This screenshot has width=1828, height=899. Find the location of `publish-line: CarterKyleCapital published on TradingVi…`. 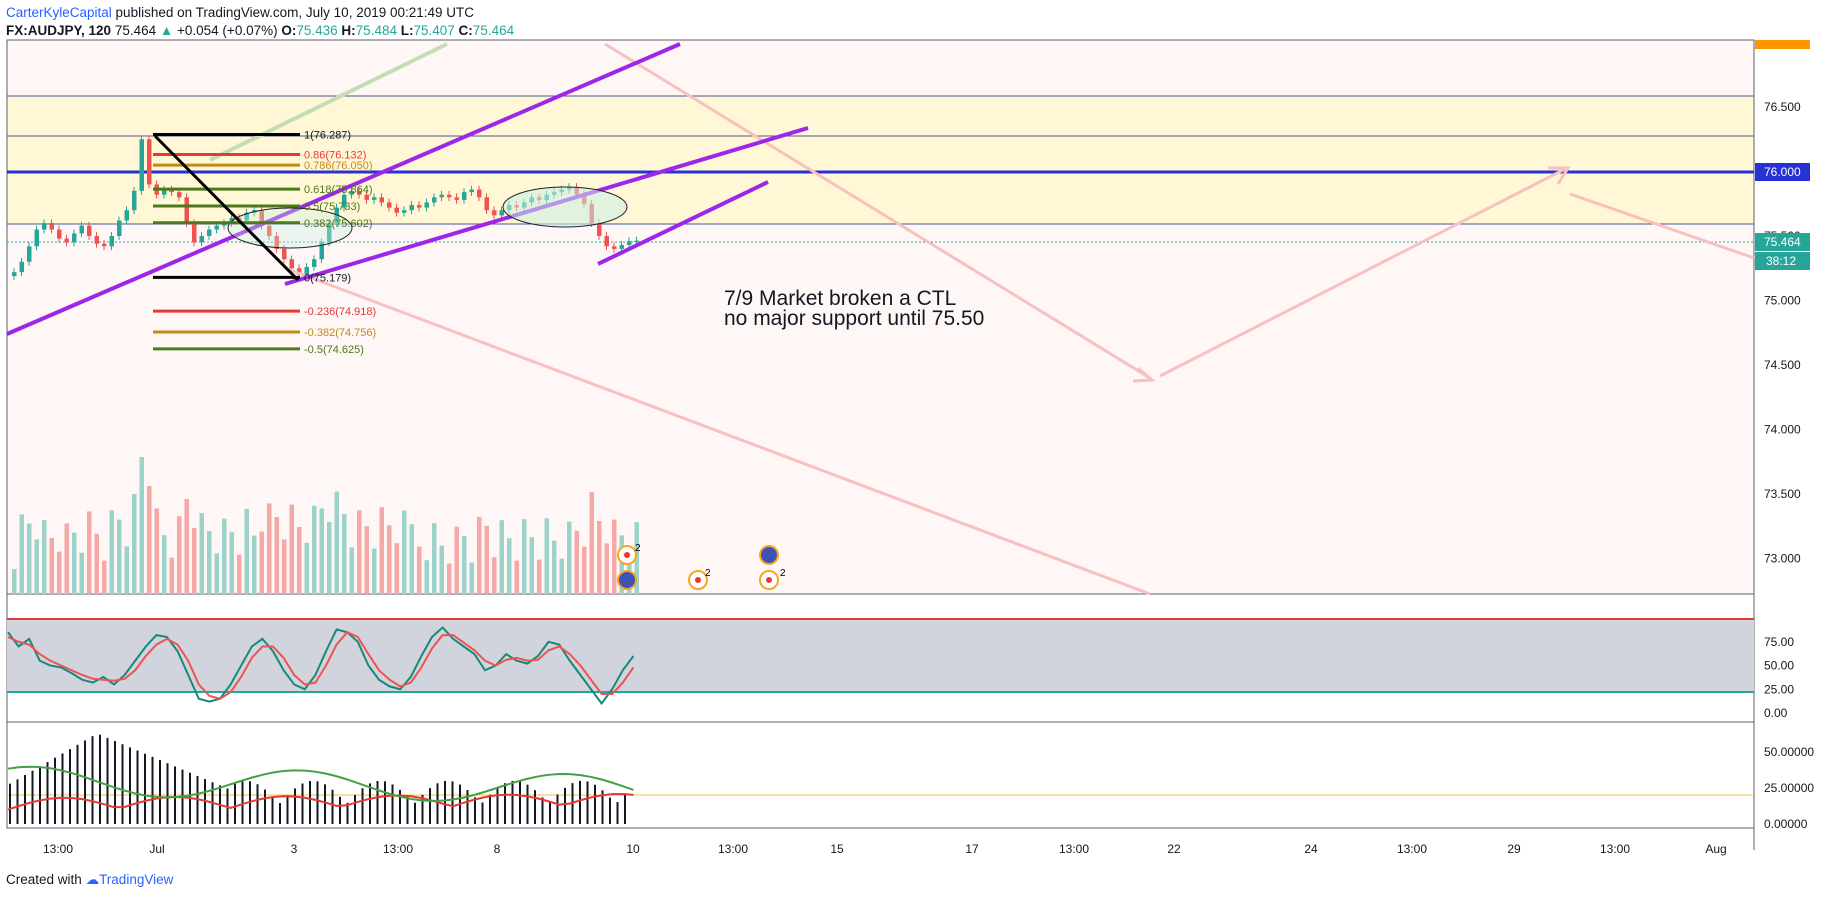

publish-line: CarterKyleCapital published on TradingVi… is located at coordinates (260, 13).